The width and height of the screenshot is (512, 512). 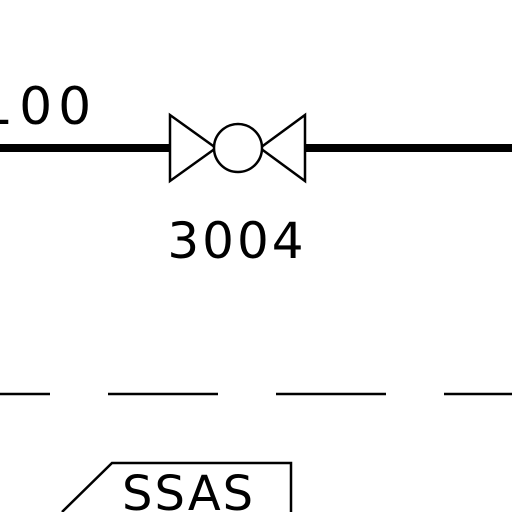 I want to click on valve-body-right, so click(x=282, y=148).